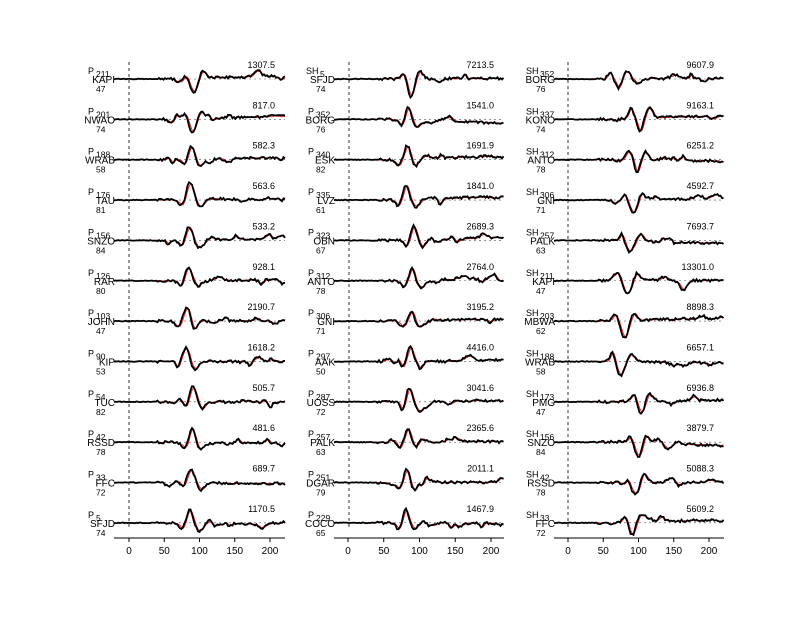 The image size is (792, 617). What do you see at coordinates (700, 347) in the screenshot?
I see `amplitude-label: 6657.1` at bounding box center [700, 347].